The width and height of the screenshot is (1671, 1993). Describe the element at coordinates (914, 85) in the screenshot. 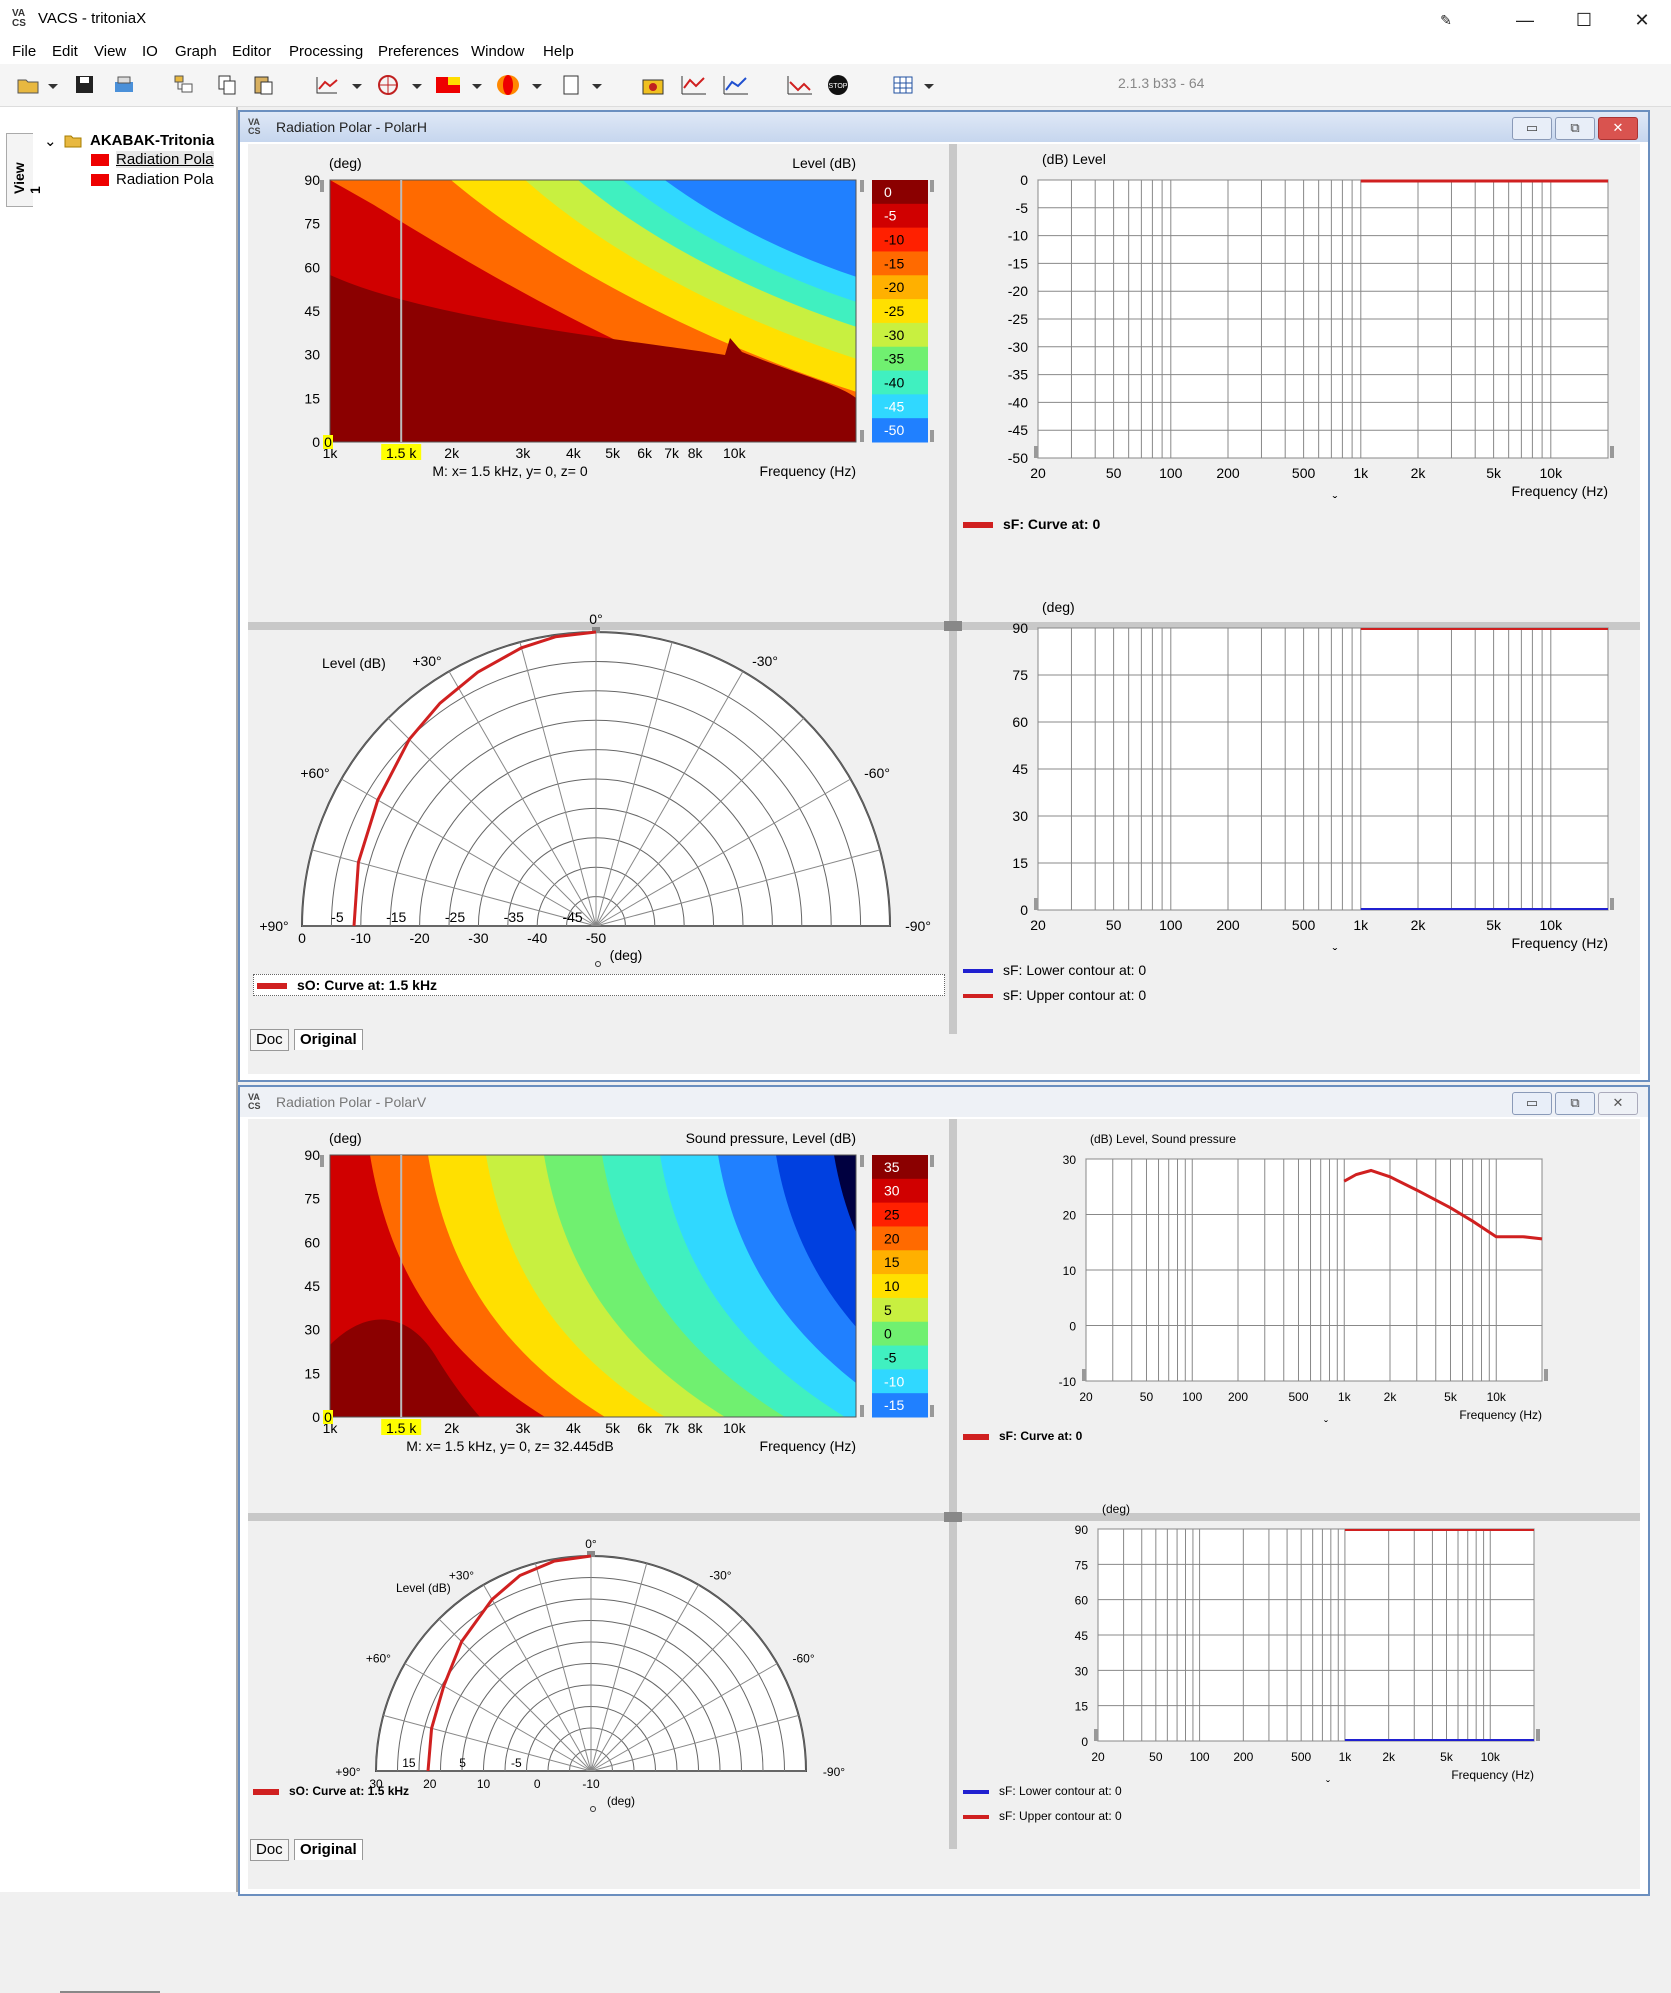

I see `grid-layout-icon` at that location.